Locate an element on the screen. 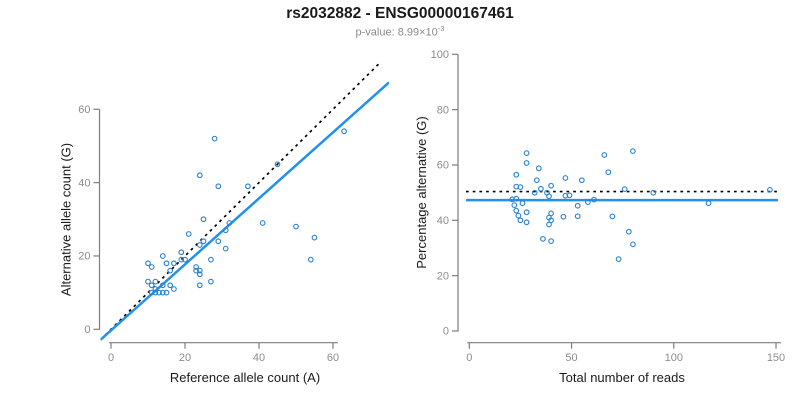 The image size is (800, 400). y-tick-label-left: 60 is located at coordinates (84, 110).